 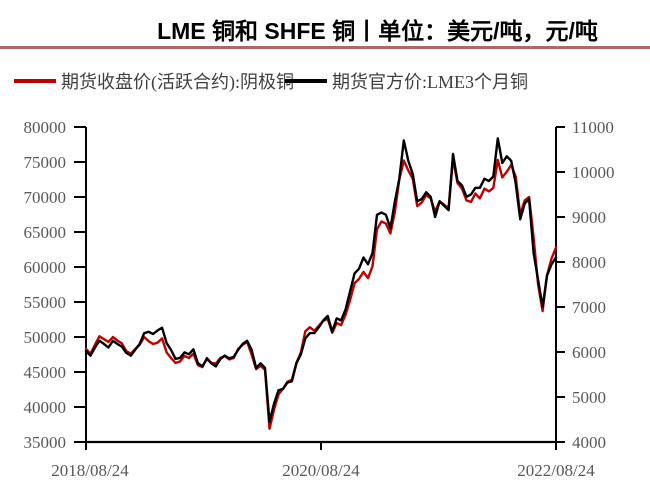 What do you see at coordinates (45, 232) in the screenshot?
I see `left-axis-tick-label: 65000` at bounding box center [45, 232].